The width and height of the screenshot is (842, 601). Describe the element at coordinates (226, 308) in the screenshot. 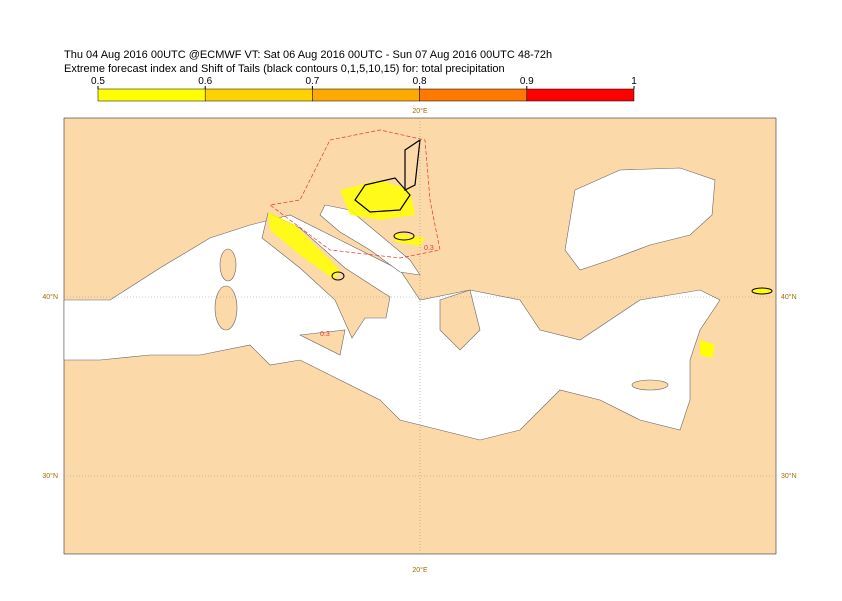

I see `sardinia` at that location.